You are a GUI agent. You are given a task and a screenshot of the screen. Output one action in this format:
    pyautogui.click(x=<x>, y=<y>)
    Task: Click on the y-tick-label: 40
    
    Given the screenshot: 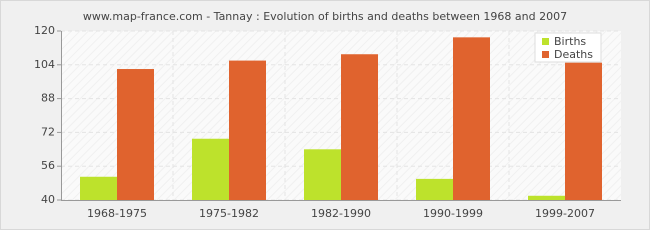 What is the action you would take?
    pyautogui.click(x=48, y=199)
    